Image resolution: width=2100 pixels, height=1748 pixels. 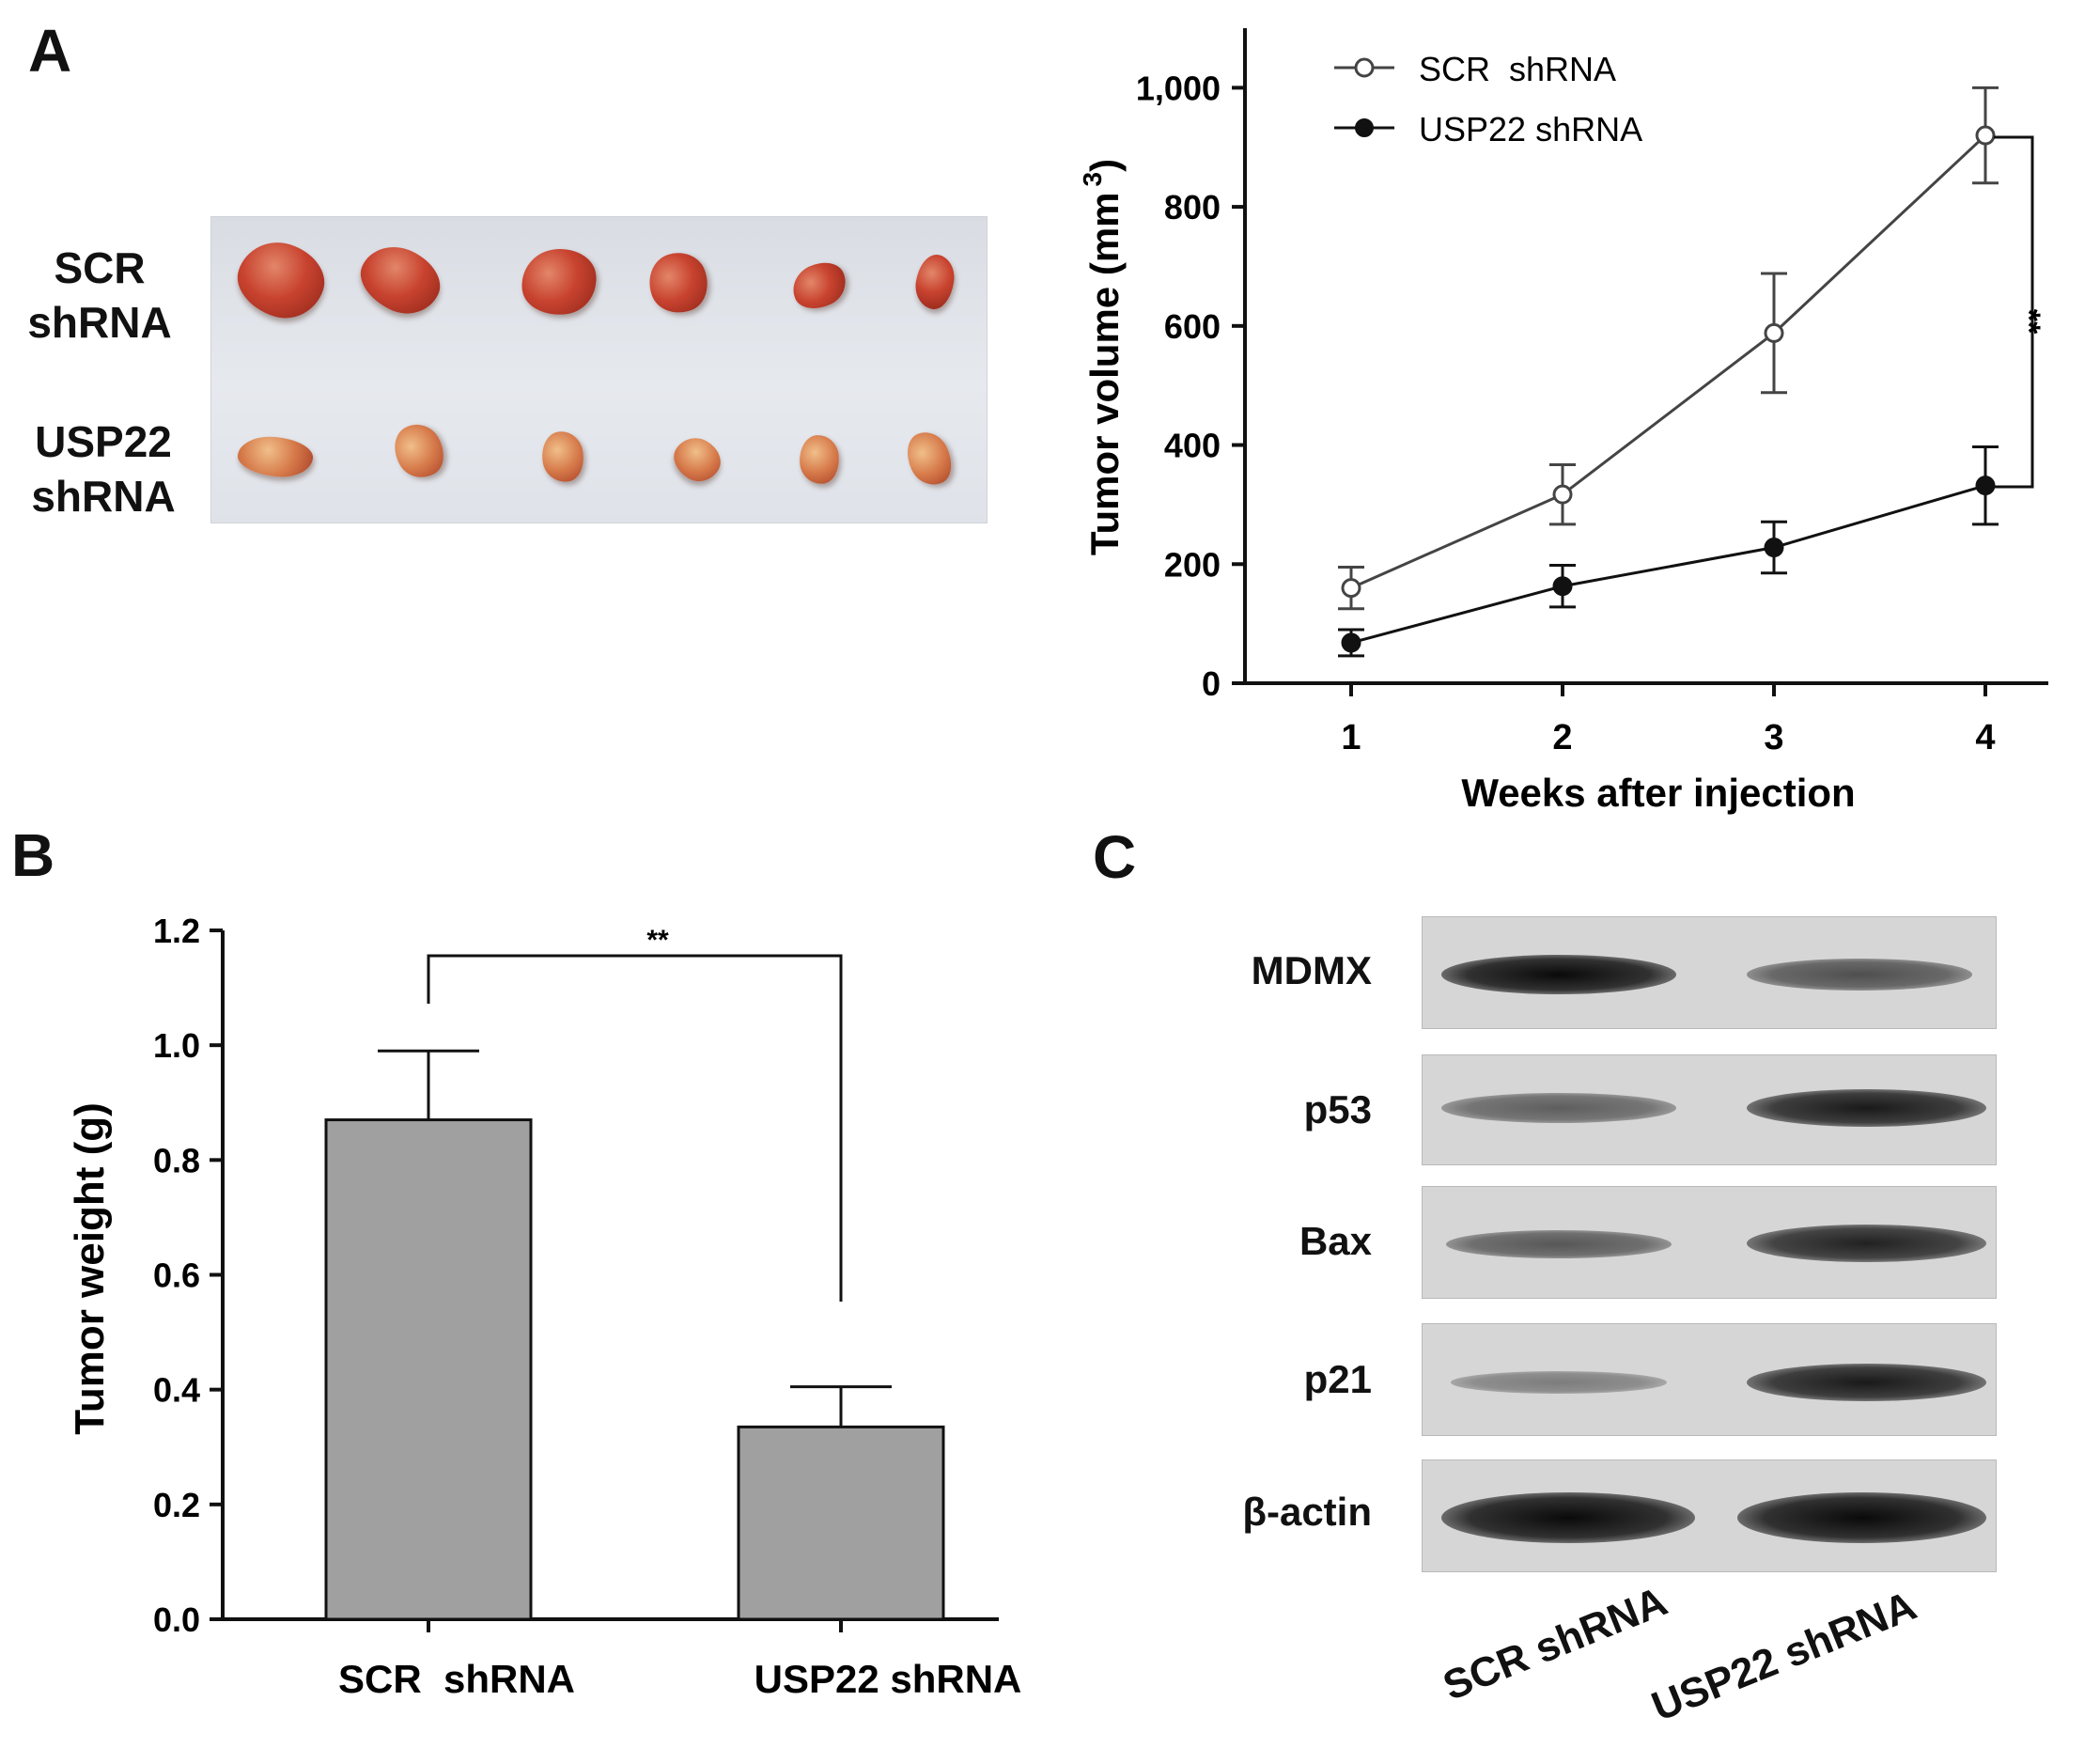 What do you see at coordinates (1190, 386) in the screenshot?
I see `volume-y-ticks: 0 200 400 600 800 1,000` at bounding box center [1190, 386].